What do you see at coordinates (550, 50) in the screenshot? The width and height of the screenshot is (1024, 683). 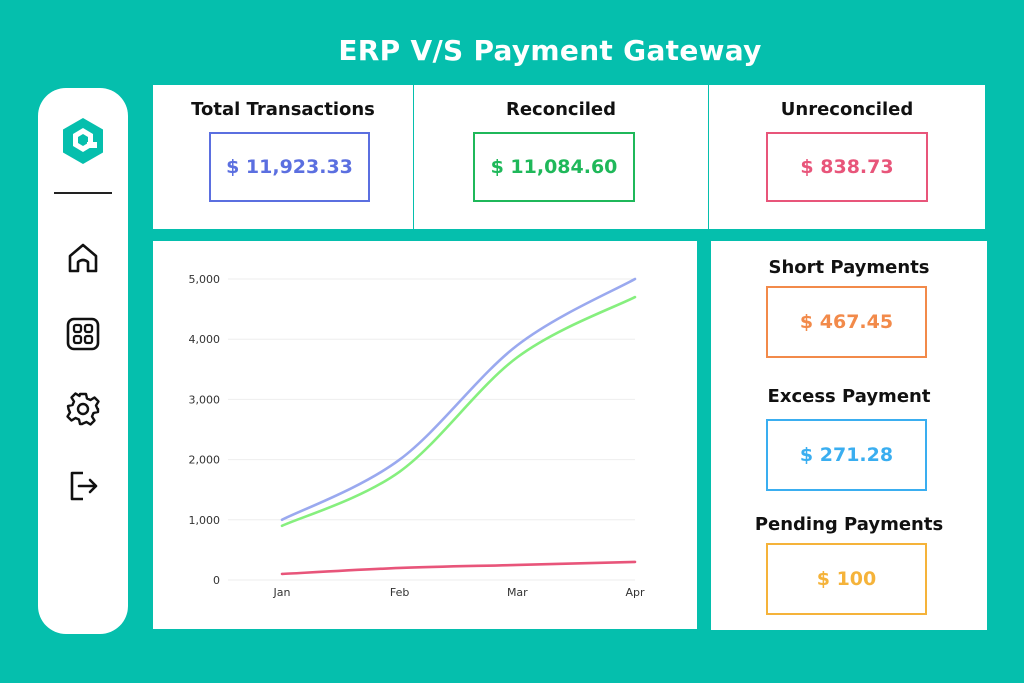 I see `page-title: ERP V/S Payment Gateway` at bounding box center [550, 50].